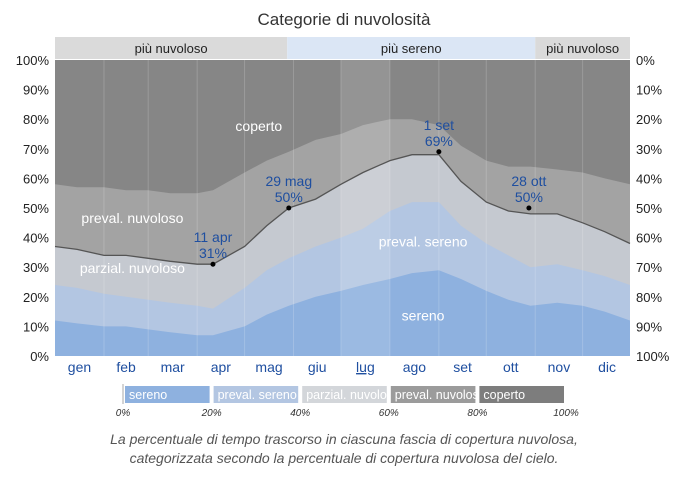 This screenshot has height=485, width=688. What do you see at coordinates (213, 237) in the screenshot?
I see `annotation-date-0: 11 apr` at bounding box center [213, 237].